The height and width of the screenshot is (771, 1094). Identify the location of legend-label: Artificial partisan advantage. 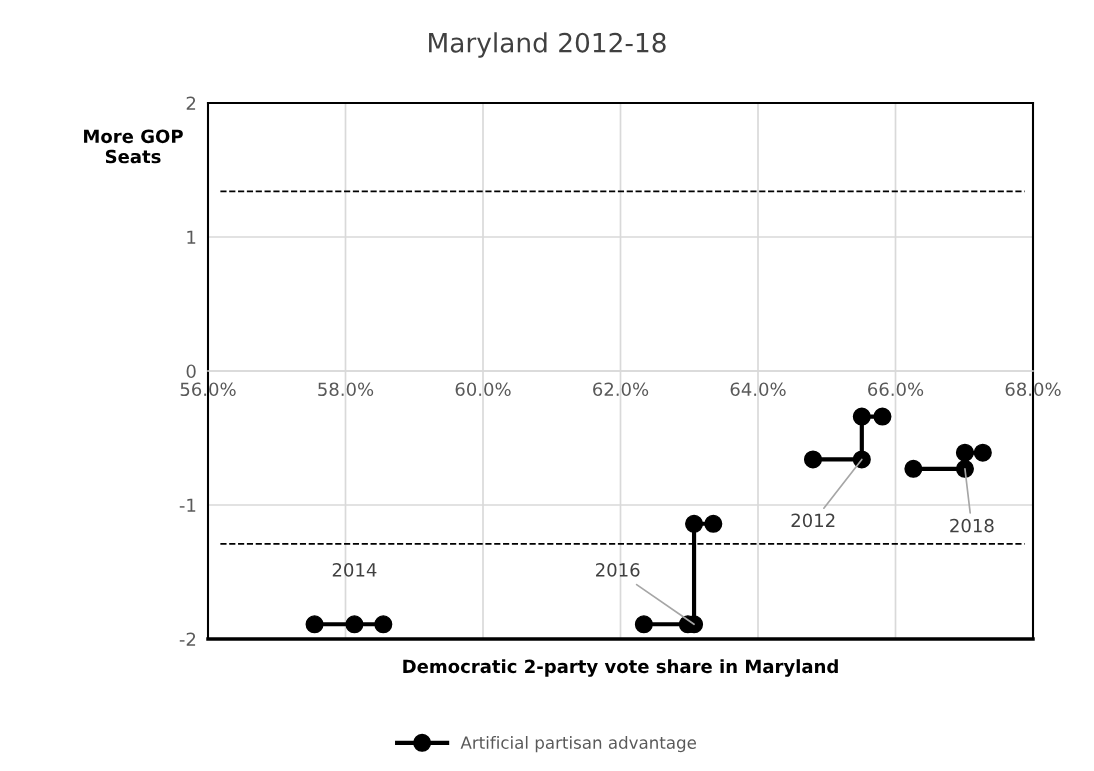
(578, 744).